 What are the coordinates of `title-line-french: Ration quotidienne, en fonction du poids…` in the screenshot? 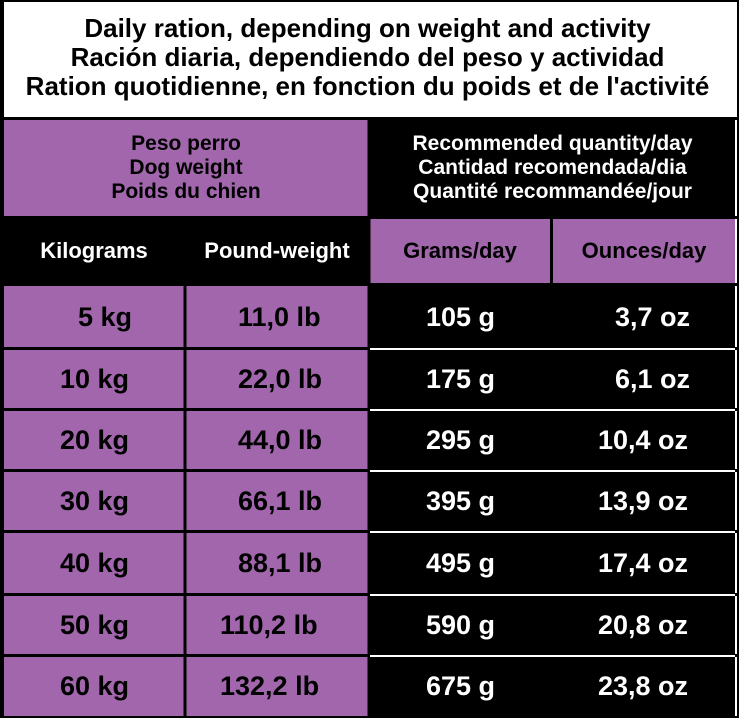 It's located at (367, 86).